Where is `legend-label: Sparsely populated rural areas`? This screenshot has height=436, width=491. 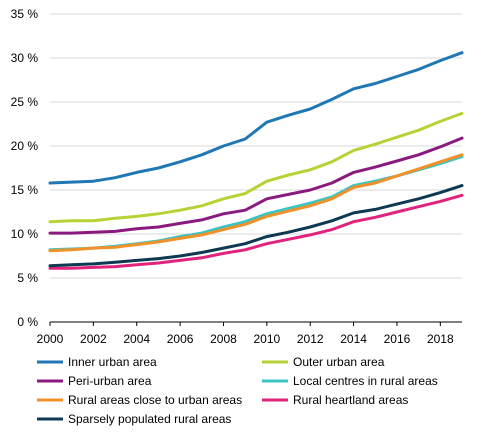 legend-label: Sparsely populated rural areas is located at coordinates (149, 419).